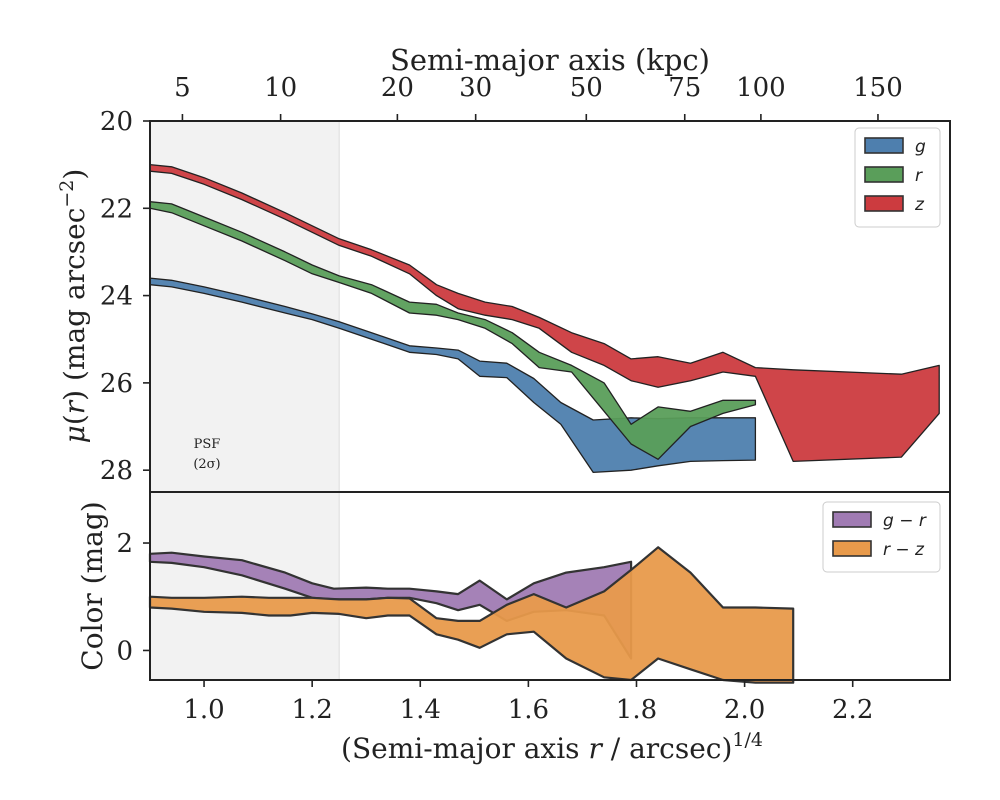 This screenshot has height=800, width=1000. What do you see at coordinates (245, 306) in the screenshot?
I see `psf-region-top` at bounding box center [245, 306].